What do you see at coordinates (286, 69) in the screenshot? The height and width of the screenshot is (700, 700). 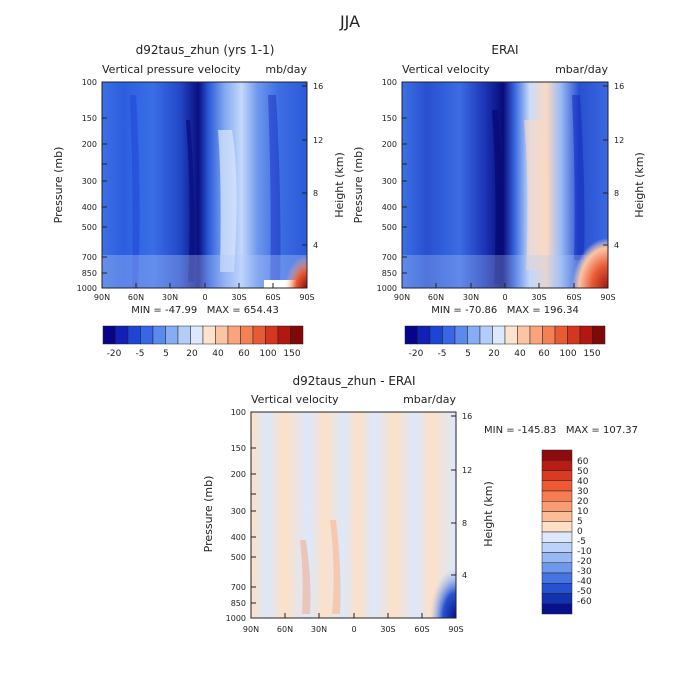 I see `units-label: mb/day` at bounding box center [286, 69].